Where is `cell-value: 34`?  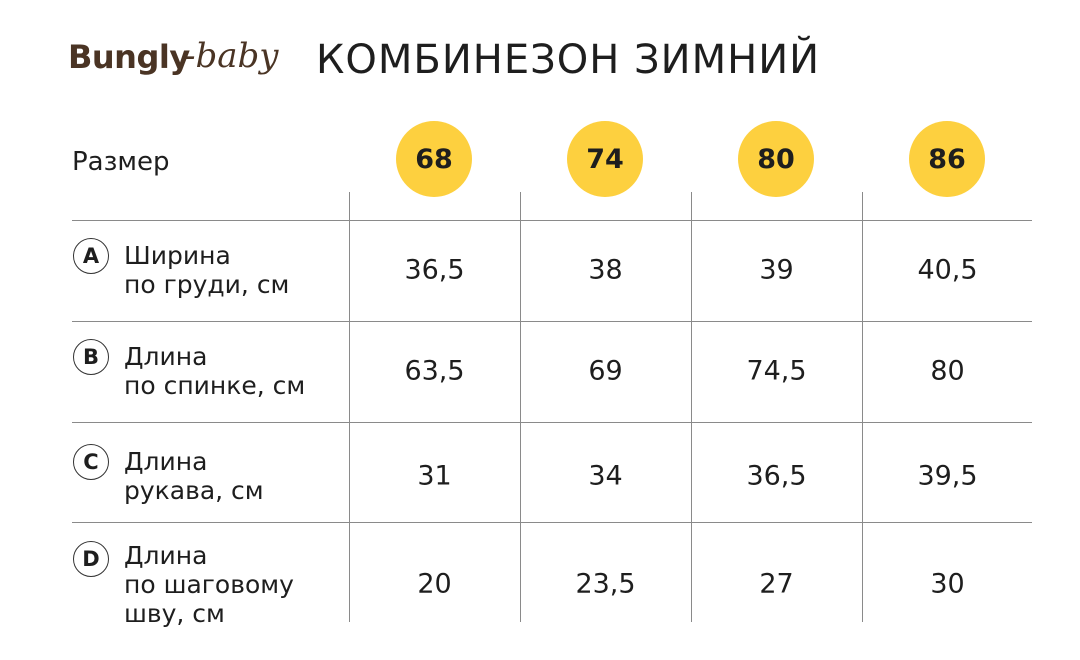 cell-value: 34 is located at coordinates (605, 476).